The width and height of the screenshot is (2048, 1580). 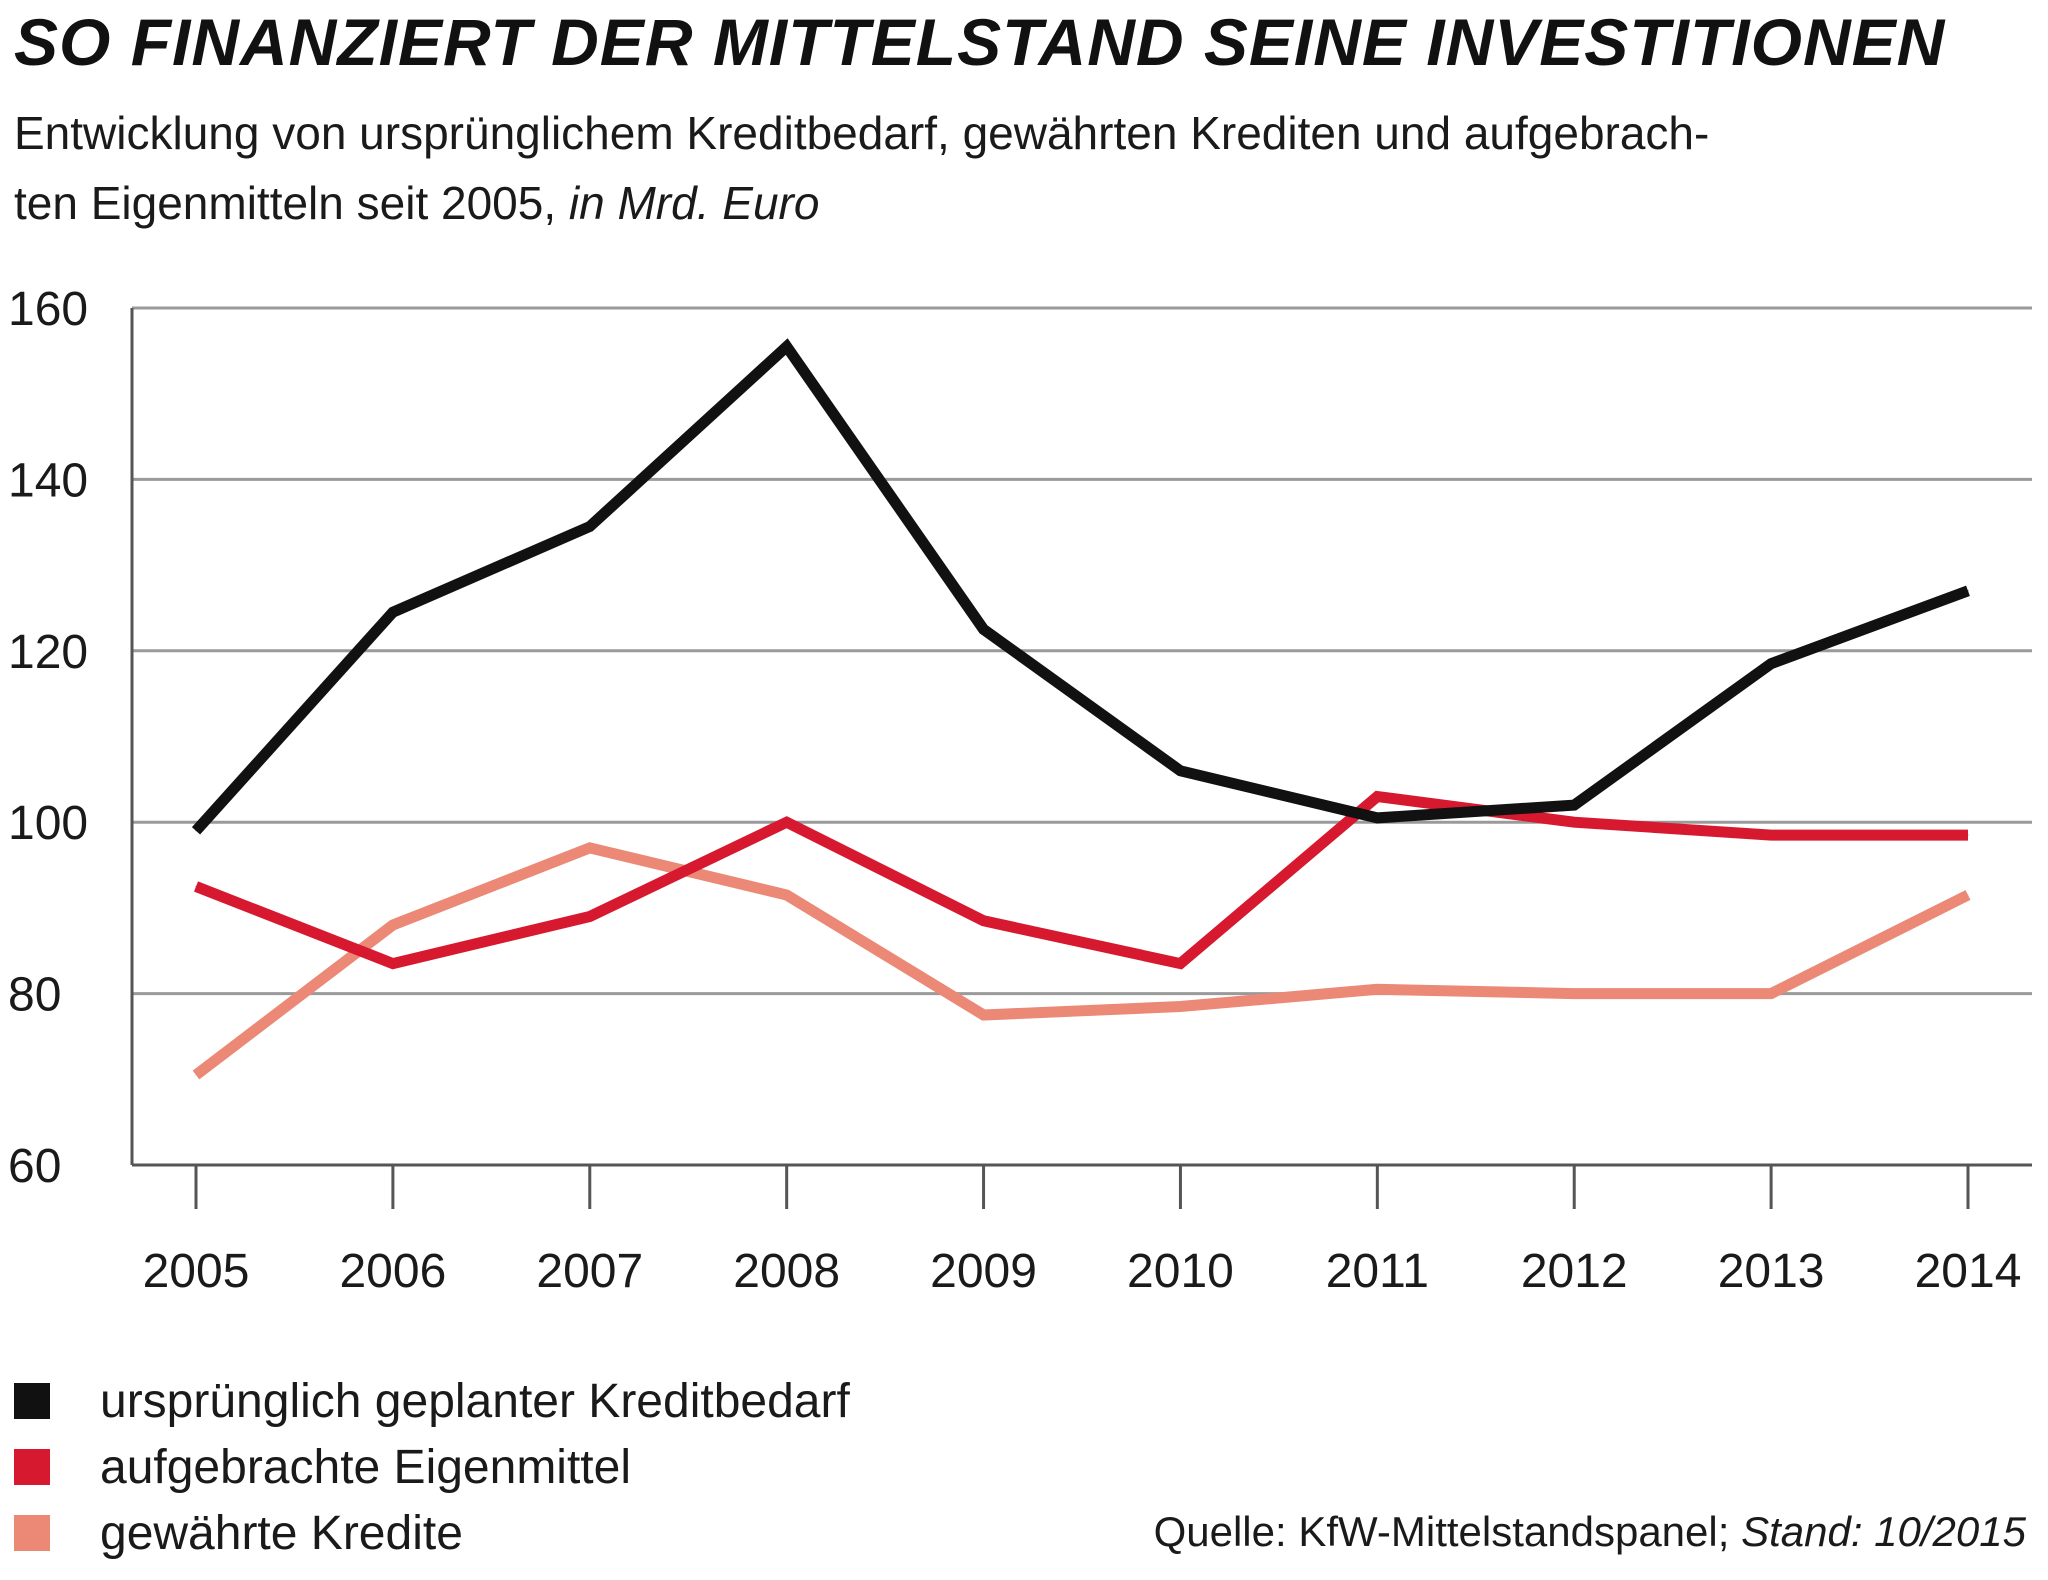 What do you see at coordinates (1968, 1271) in the screenshot?
I see `x-tick-label: 2014` at bounding box center [1968, 1271].